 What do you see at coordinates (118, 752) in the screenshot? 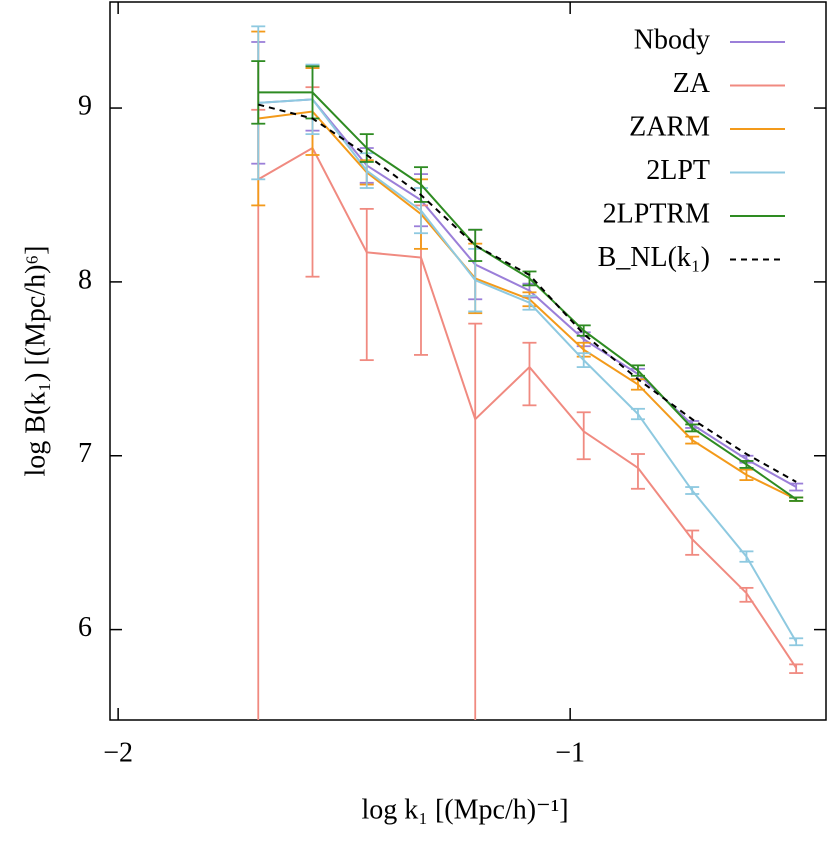
I see `x-tick-label: −2` at bounding box center [118, 752].